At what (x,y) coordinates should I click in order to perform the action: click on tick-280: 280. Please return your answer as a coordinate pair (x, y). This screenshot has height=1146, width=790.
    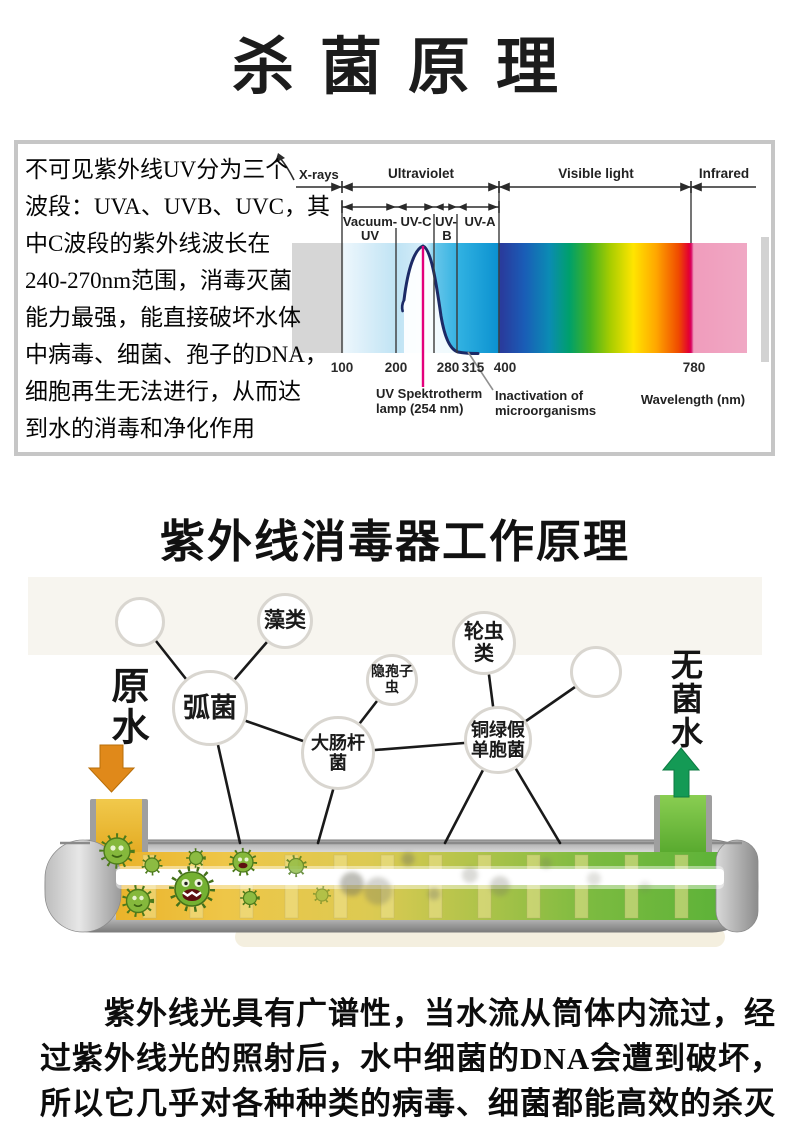
    Looking at the image, I should click on (448, 367).